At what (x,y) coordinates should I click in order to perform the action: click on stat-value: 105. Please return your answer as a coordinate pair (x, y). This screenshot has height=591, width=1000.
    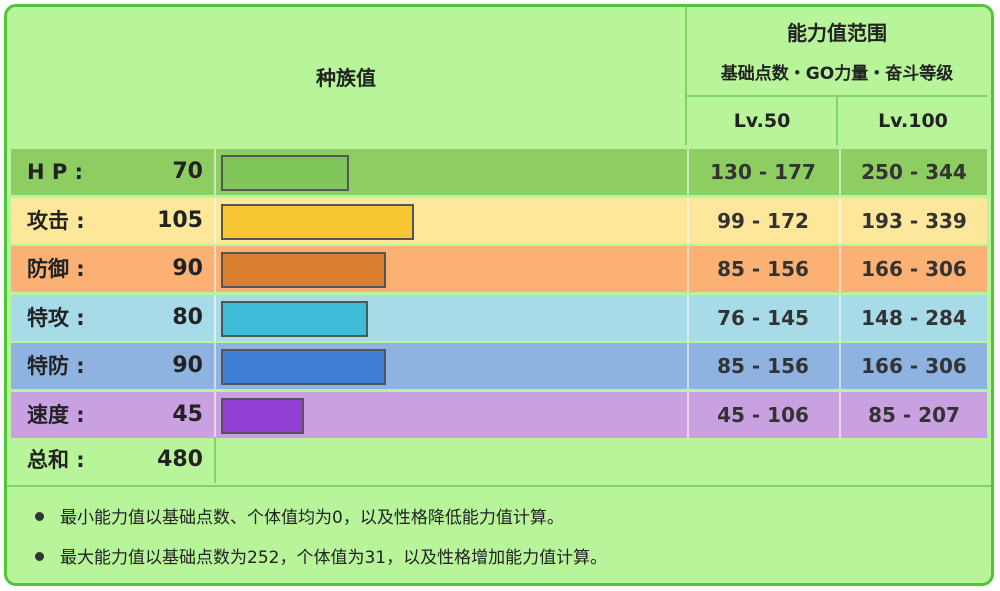
    Looking at the image, I should click on (180, 220).